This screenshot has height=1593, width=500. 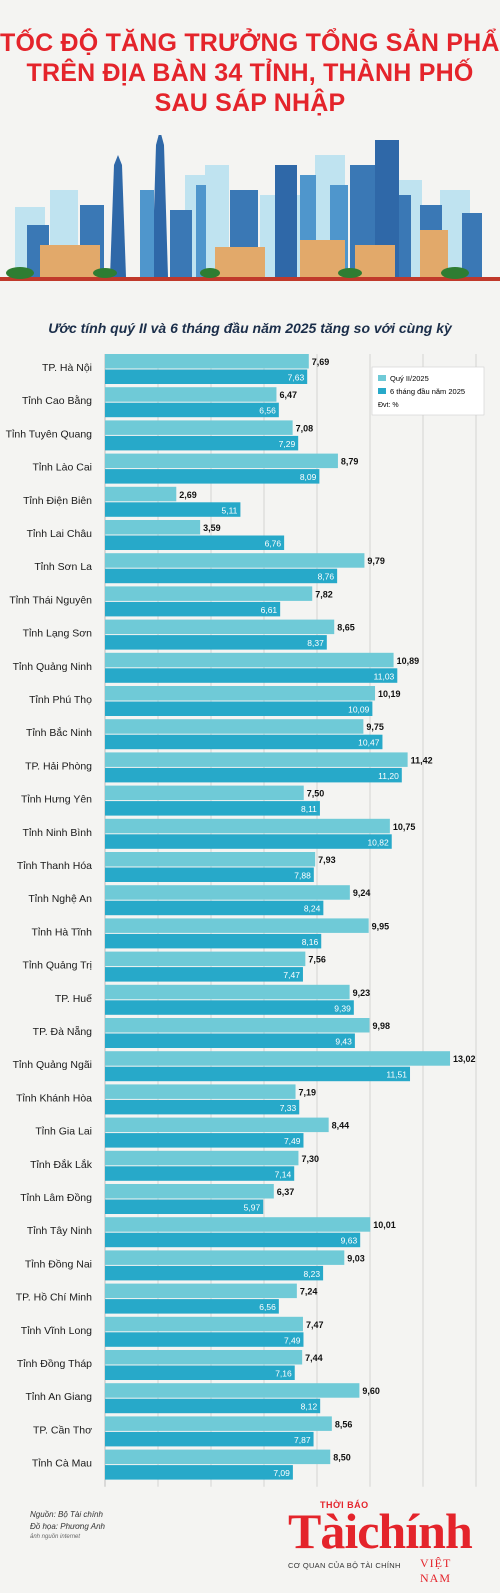 I want to click on chart-row: Tỉnh Cà Mau 8,50 7,09, so click(x=191, y=1464).